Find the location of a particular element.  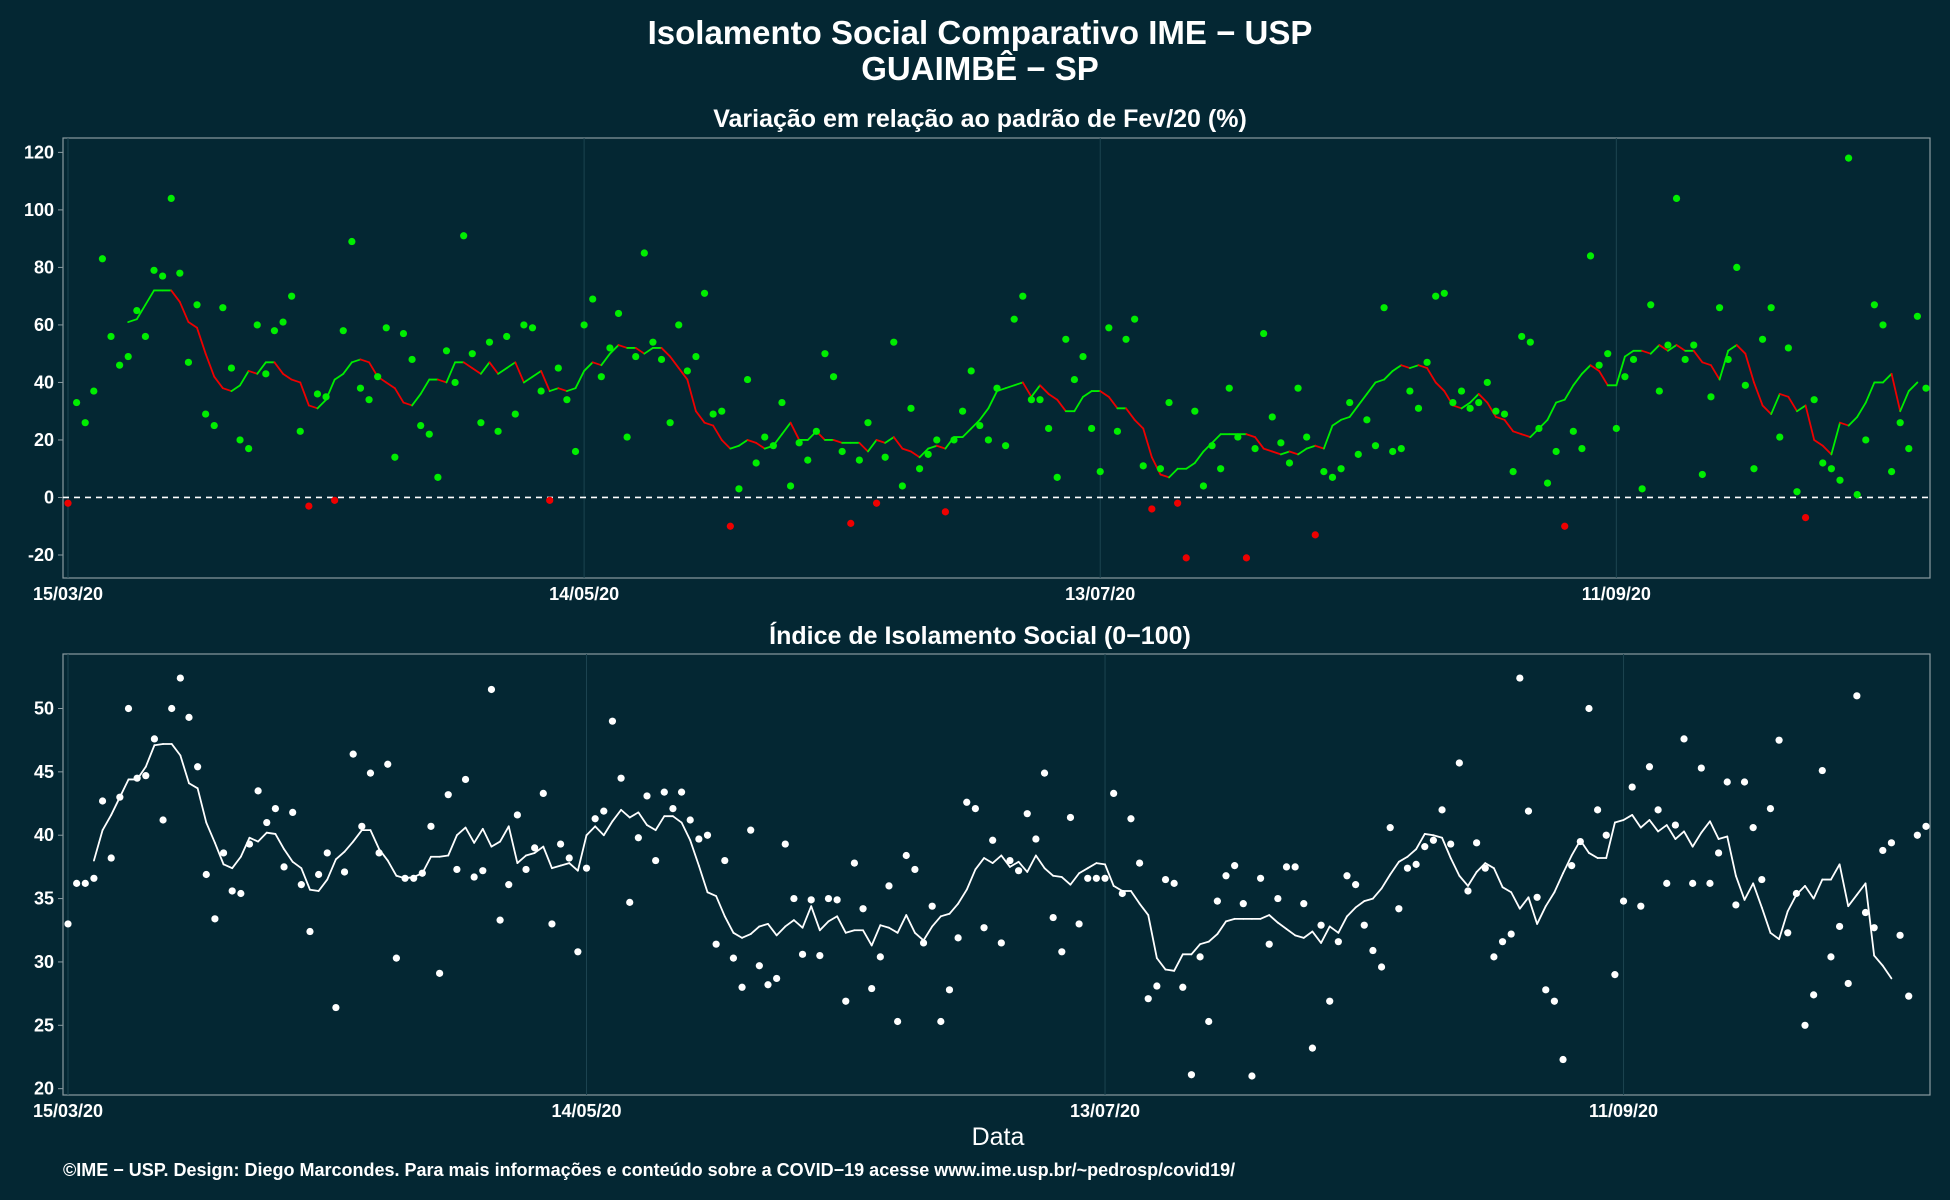

x-tick-label: 11/09/20 is located at coordinates (1616, 594).